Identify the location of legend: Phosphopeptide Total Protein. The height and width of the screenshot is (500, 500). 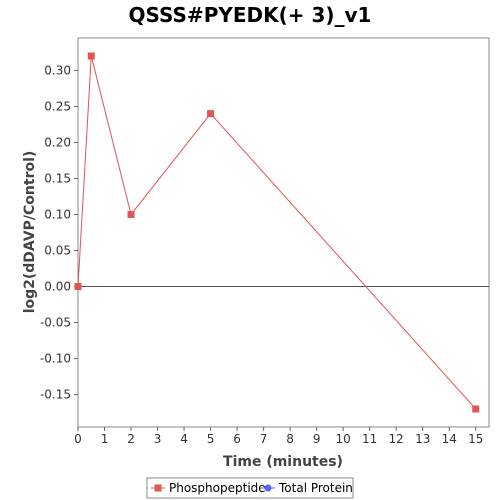
(250, 488).